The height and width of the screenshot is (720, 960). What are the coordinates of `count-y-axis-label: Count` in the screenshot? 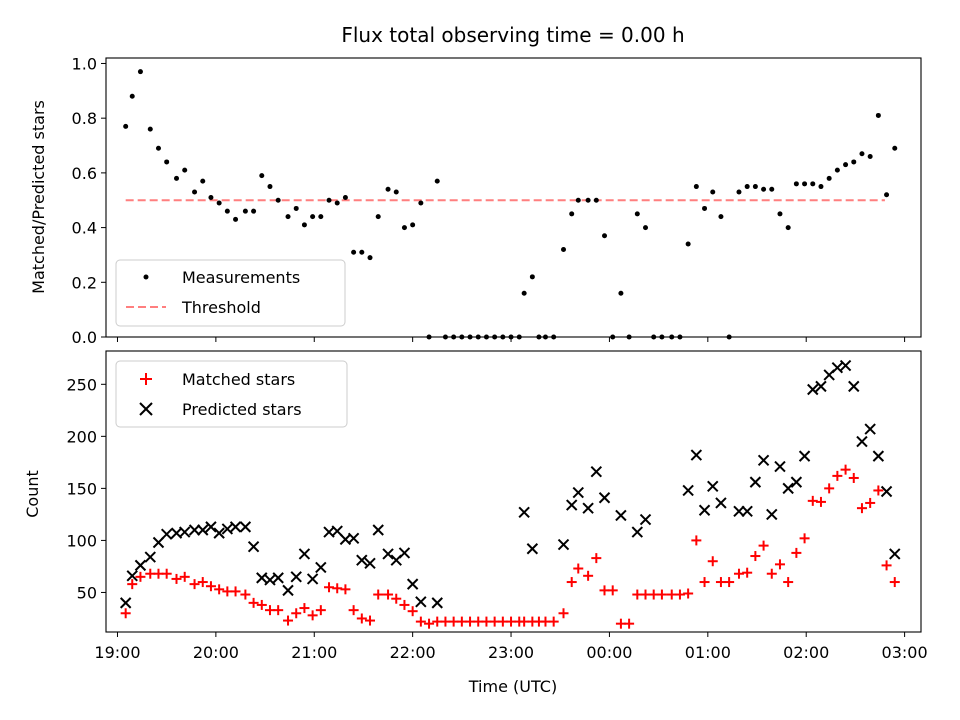 It's located at (32, 494).